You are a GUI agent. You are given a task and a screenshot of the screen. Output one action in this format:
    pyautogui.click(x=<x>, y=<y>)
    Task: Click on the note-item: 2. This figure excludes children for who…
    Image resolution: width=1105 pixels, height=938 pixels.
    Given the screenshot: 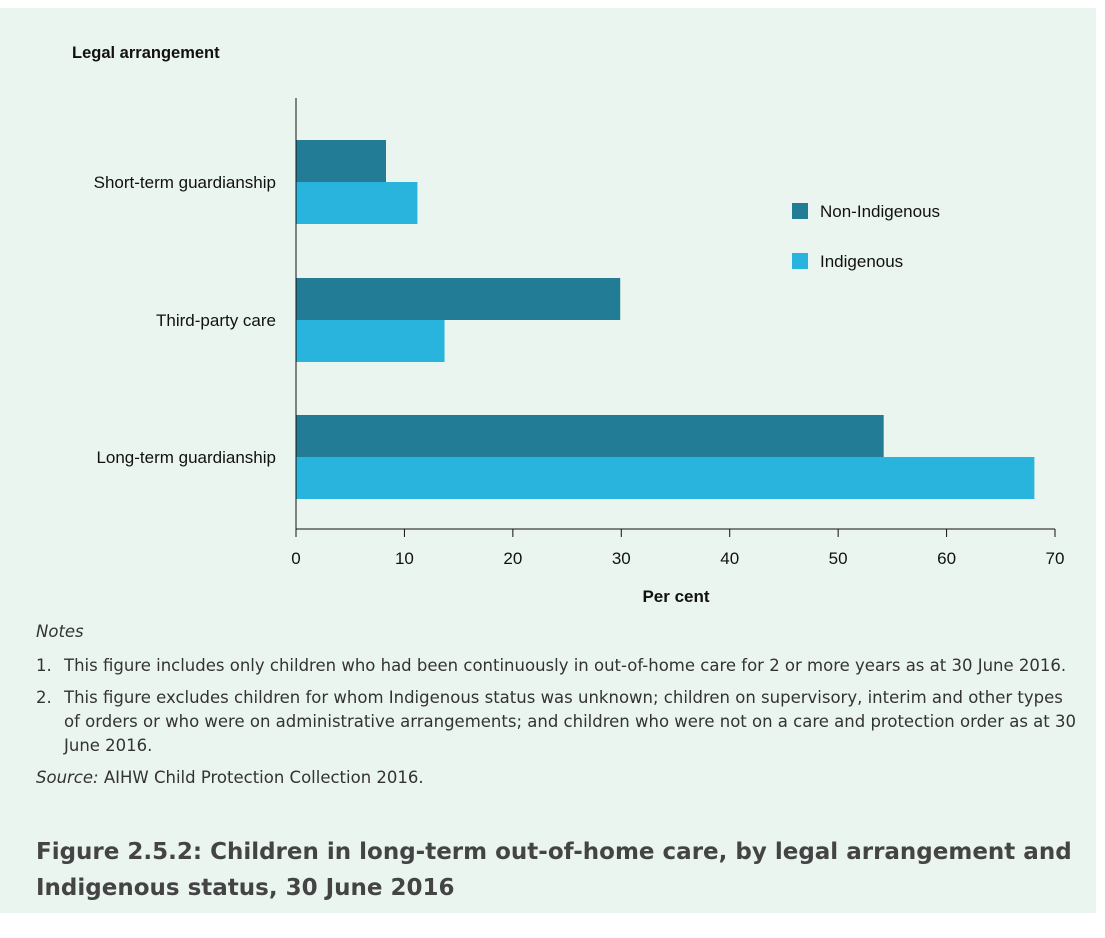 What is the action you would take?
    pyautogui.click(x=556, y=722)
    